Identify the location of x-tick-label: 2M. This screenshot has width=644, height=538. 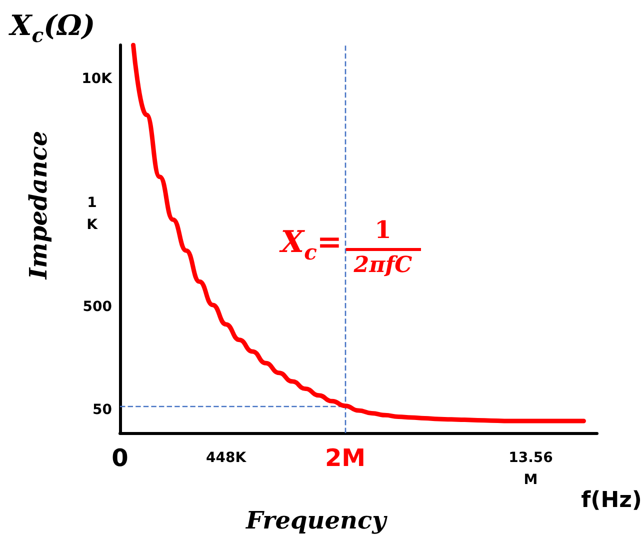
(345, 458).